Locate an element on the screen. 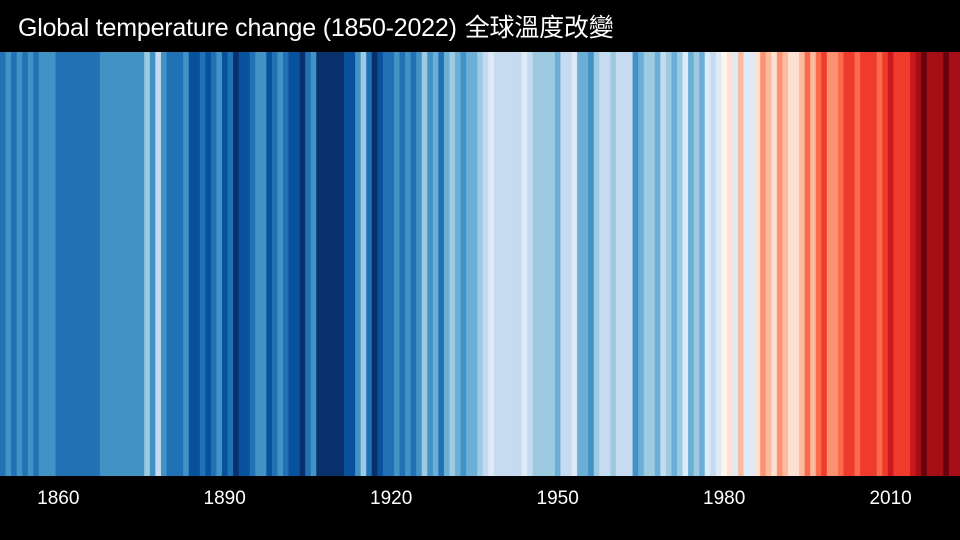  stripe-1992 is located at coordinates (791, 264).